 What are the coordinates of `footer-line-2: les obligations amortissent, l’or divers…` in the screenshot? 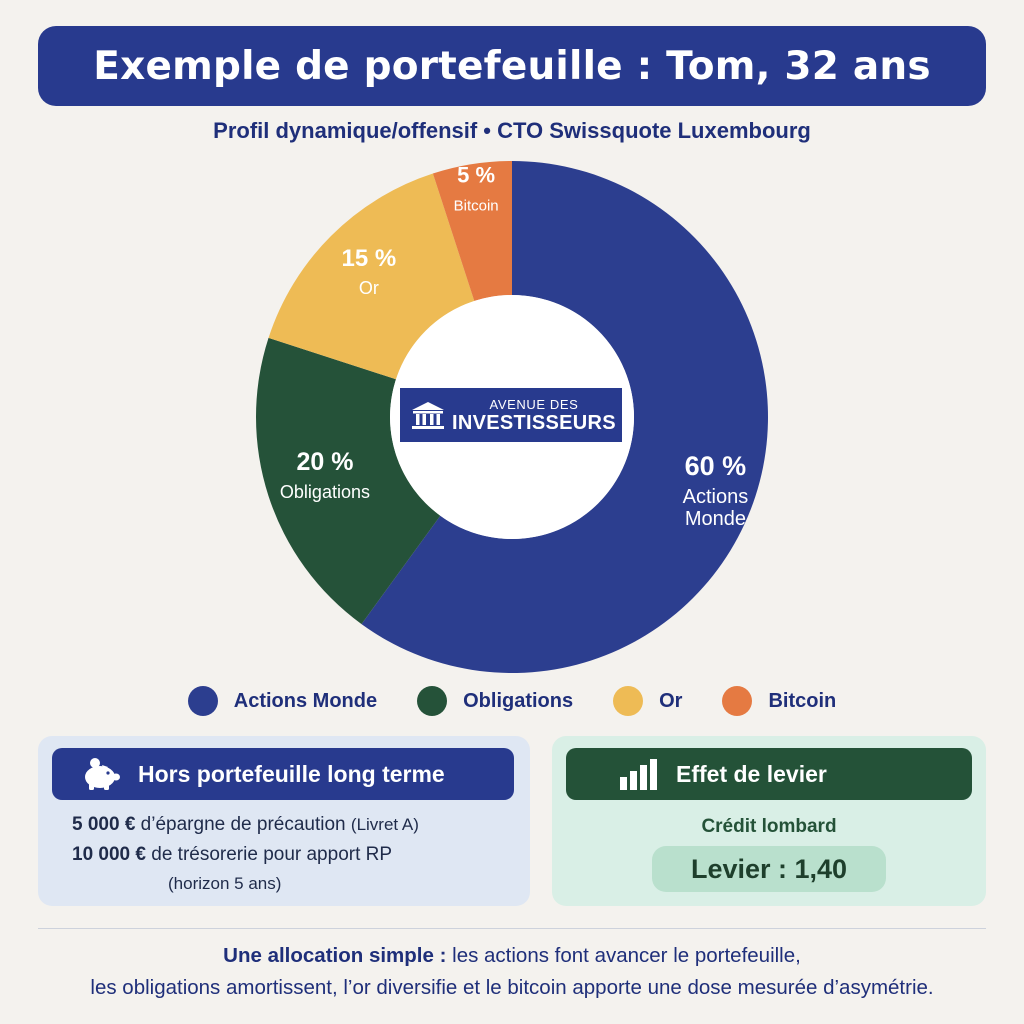 It's located at (512, 987).